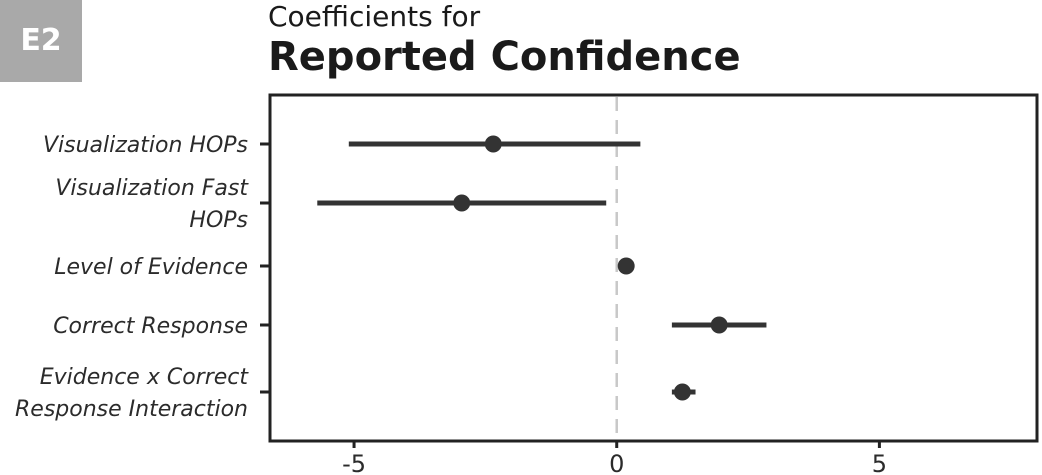  I want to click on y-tick-label-0-line-0: Visualization HOPs, so click(145, 145).